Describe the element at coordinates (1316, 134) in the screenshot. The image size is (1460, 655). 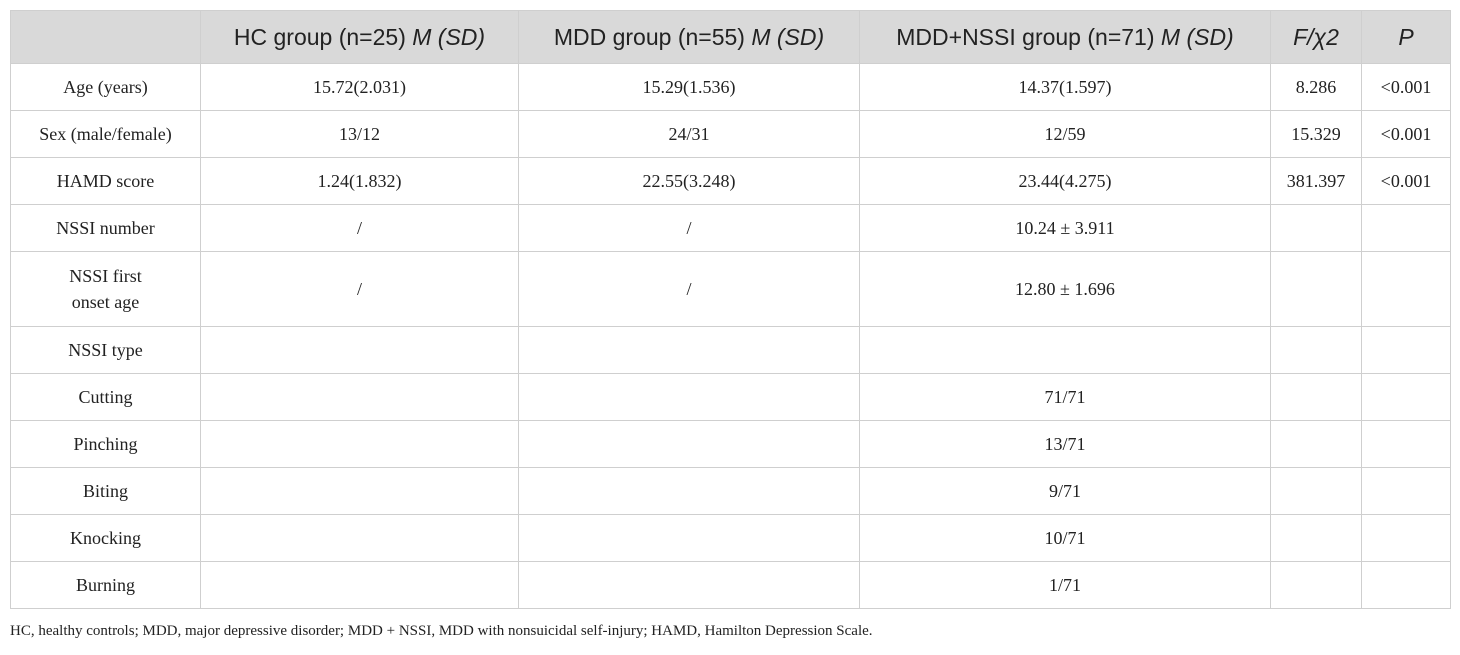
I see `cell-f: 15.329` at that location.